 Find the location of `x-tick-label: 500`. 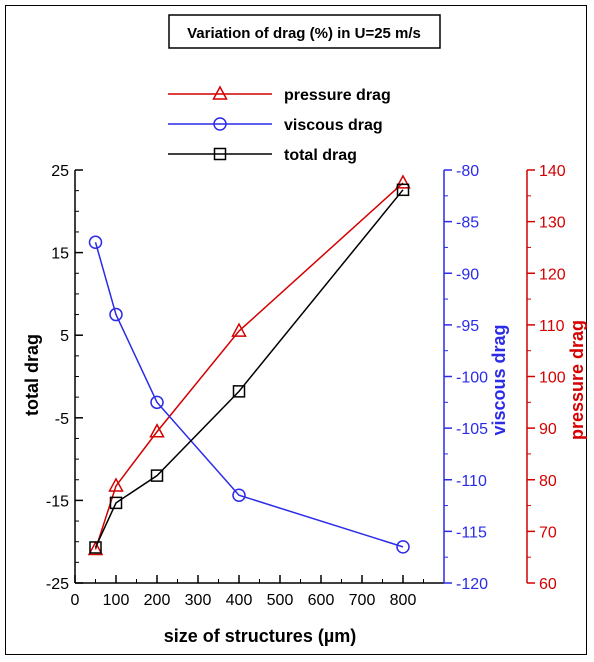

x-tick-label: 500 is located at coordinates (280, 600).